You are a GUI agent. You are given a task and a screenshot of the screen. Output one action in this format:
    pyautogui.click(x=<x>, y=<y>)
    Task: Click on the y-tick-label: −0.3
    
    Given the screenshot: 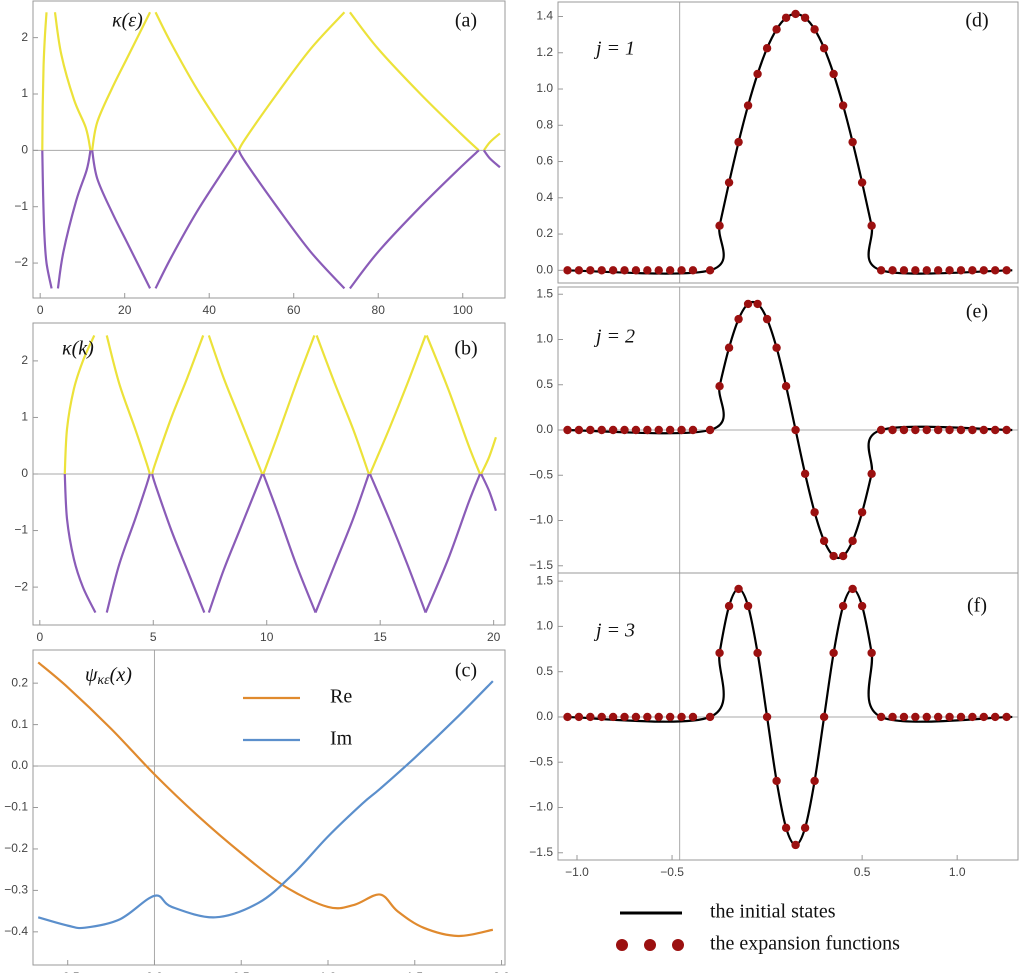 What is the action you would take?
    pyautogui.click(x=16, y=890)
    